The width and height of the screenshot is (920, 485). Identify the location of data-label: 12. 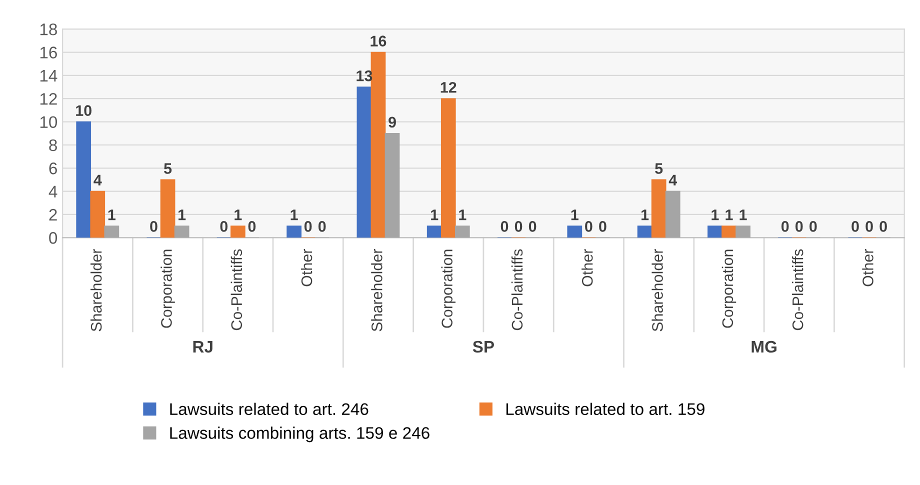
(448, 87).